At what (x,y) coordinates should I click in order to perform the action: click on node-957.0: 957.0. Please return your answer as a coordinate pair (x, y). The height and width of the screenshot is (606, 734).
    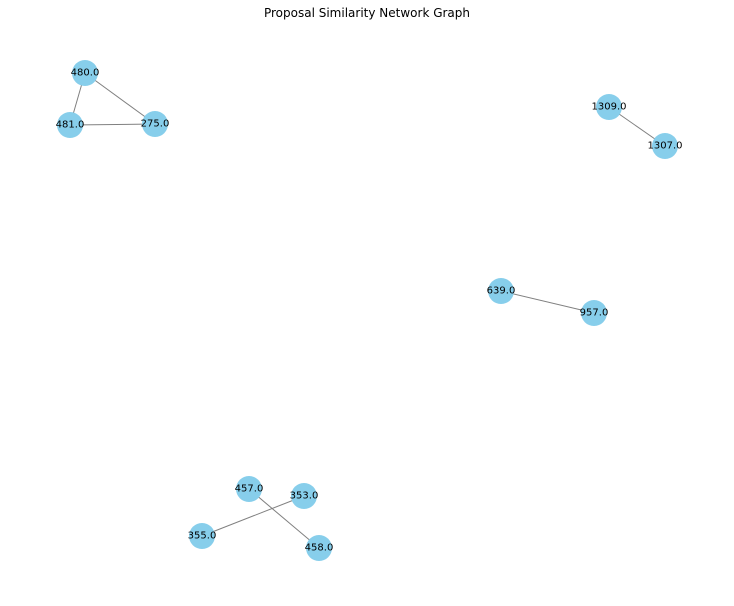
    Looking at the image, I should click on (594, 313).